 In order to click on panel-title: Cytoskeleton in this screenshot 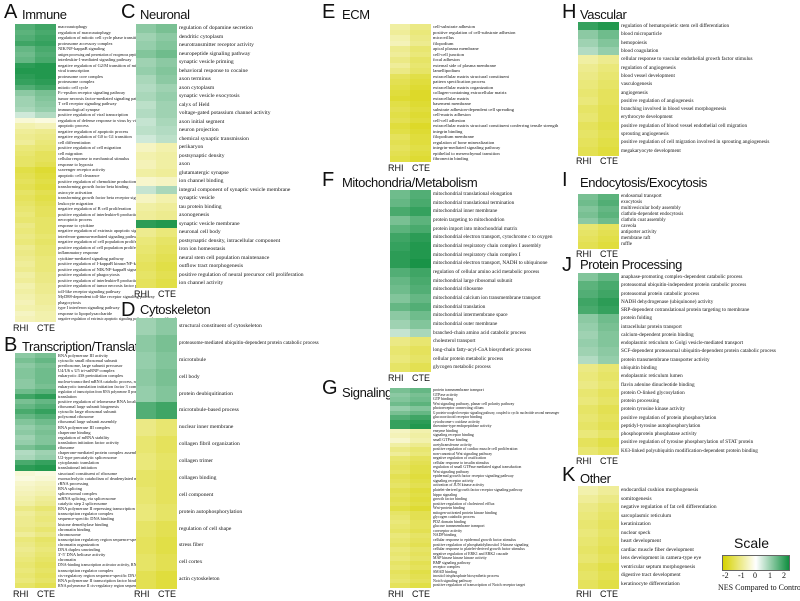, I will do `click(175, 309)`.